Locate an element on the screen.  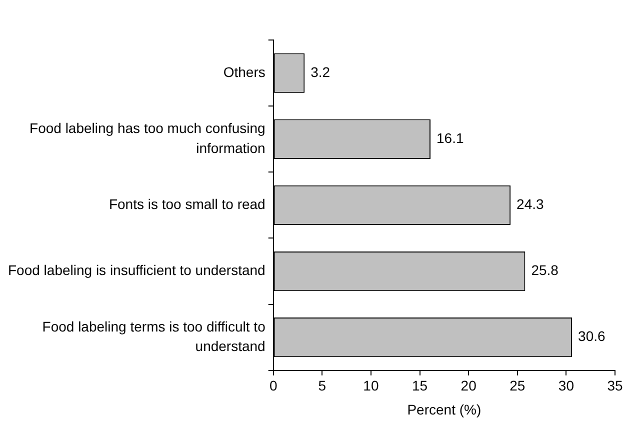
x-tick-label: 35 is located at coordinates (615, 386).